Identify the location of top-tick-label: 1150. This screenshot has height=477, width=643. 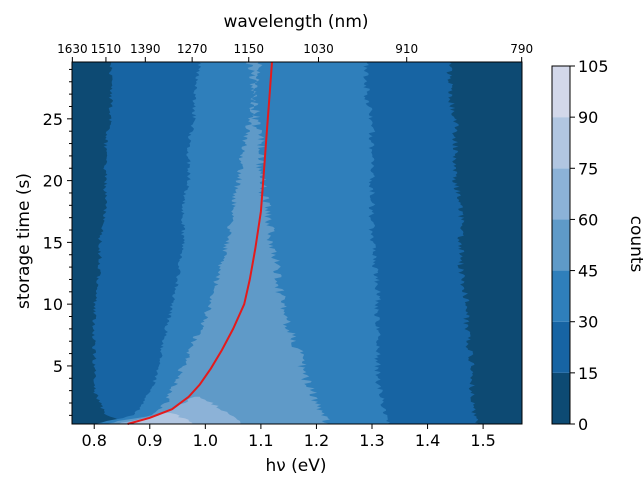
(248, 49).